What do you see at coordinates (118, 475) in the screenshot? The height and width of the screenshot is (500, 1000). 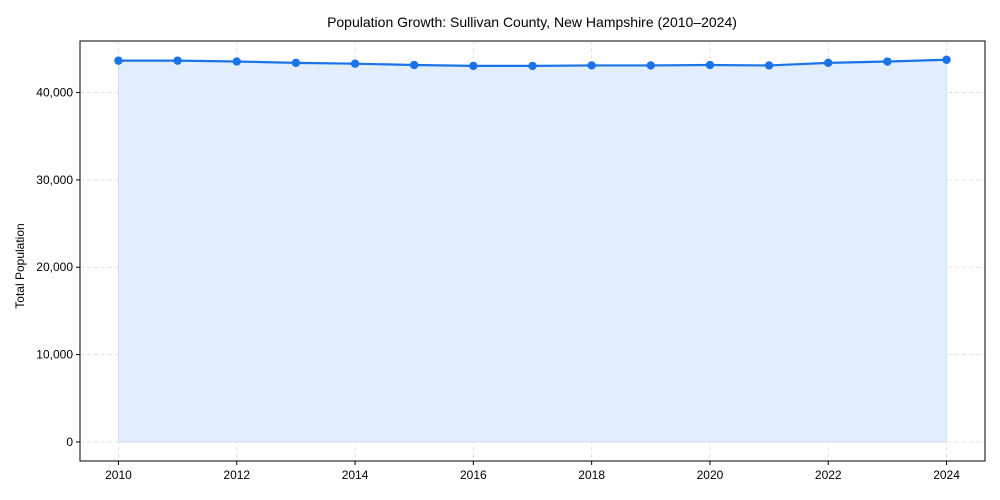 I see `x-tick-label: 2010` at bounding box center [118, 475].